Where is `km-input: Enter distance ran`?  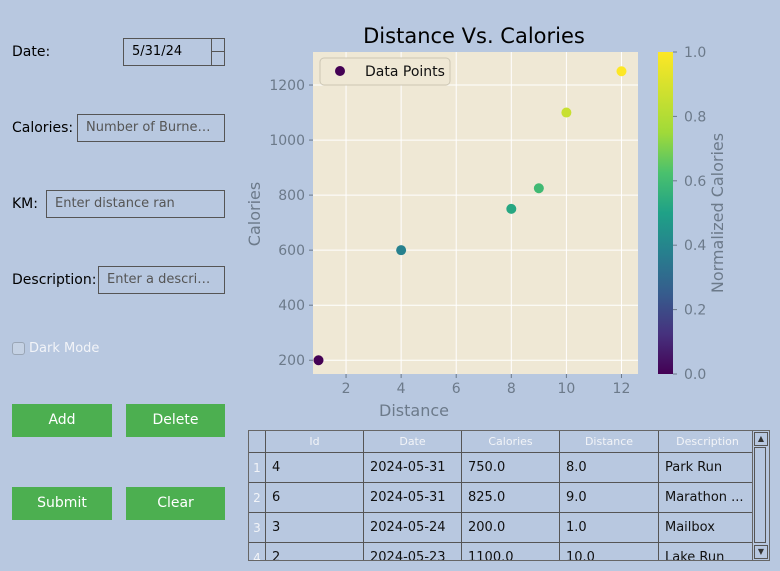 km-input: Enter distance ran is located at coordinates (135, 204).